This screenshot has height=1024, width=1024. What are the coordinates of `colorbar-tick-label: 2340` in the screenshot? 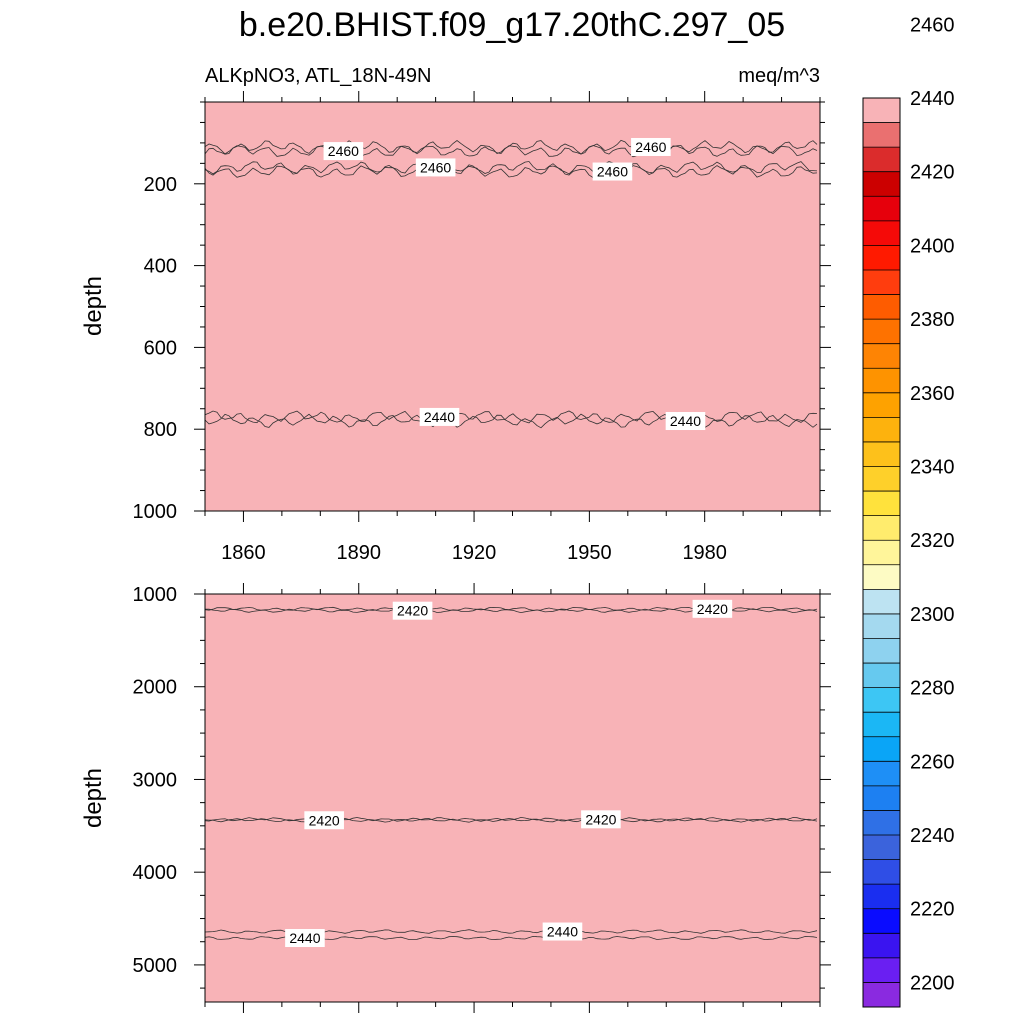 It's located at (932, 468).